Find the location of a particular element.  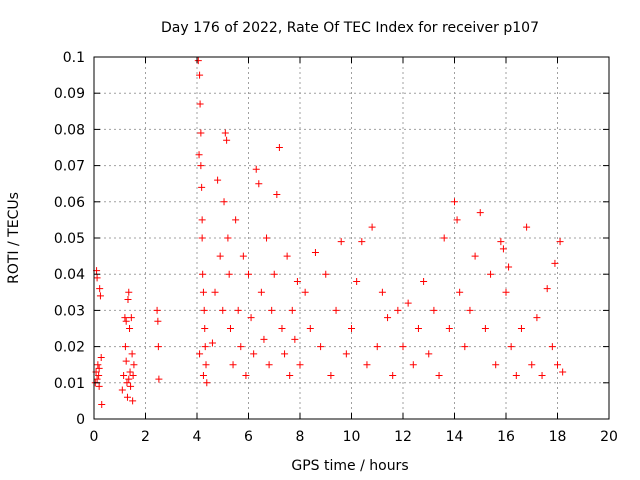

y-tick-label: 0.1 is located at coordinates (74, 58).